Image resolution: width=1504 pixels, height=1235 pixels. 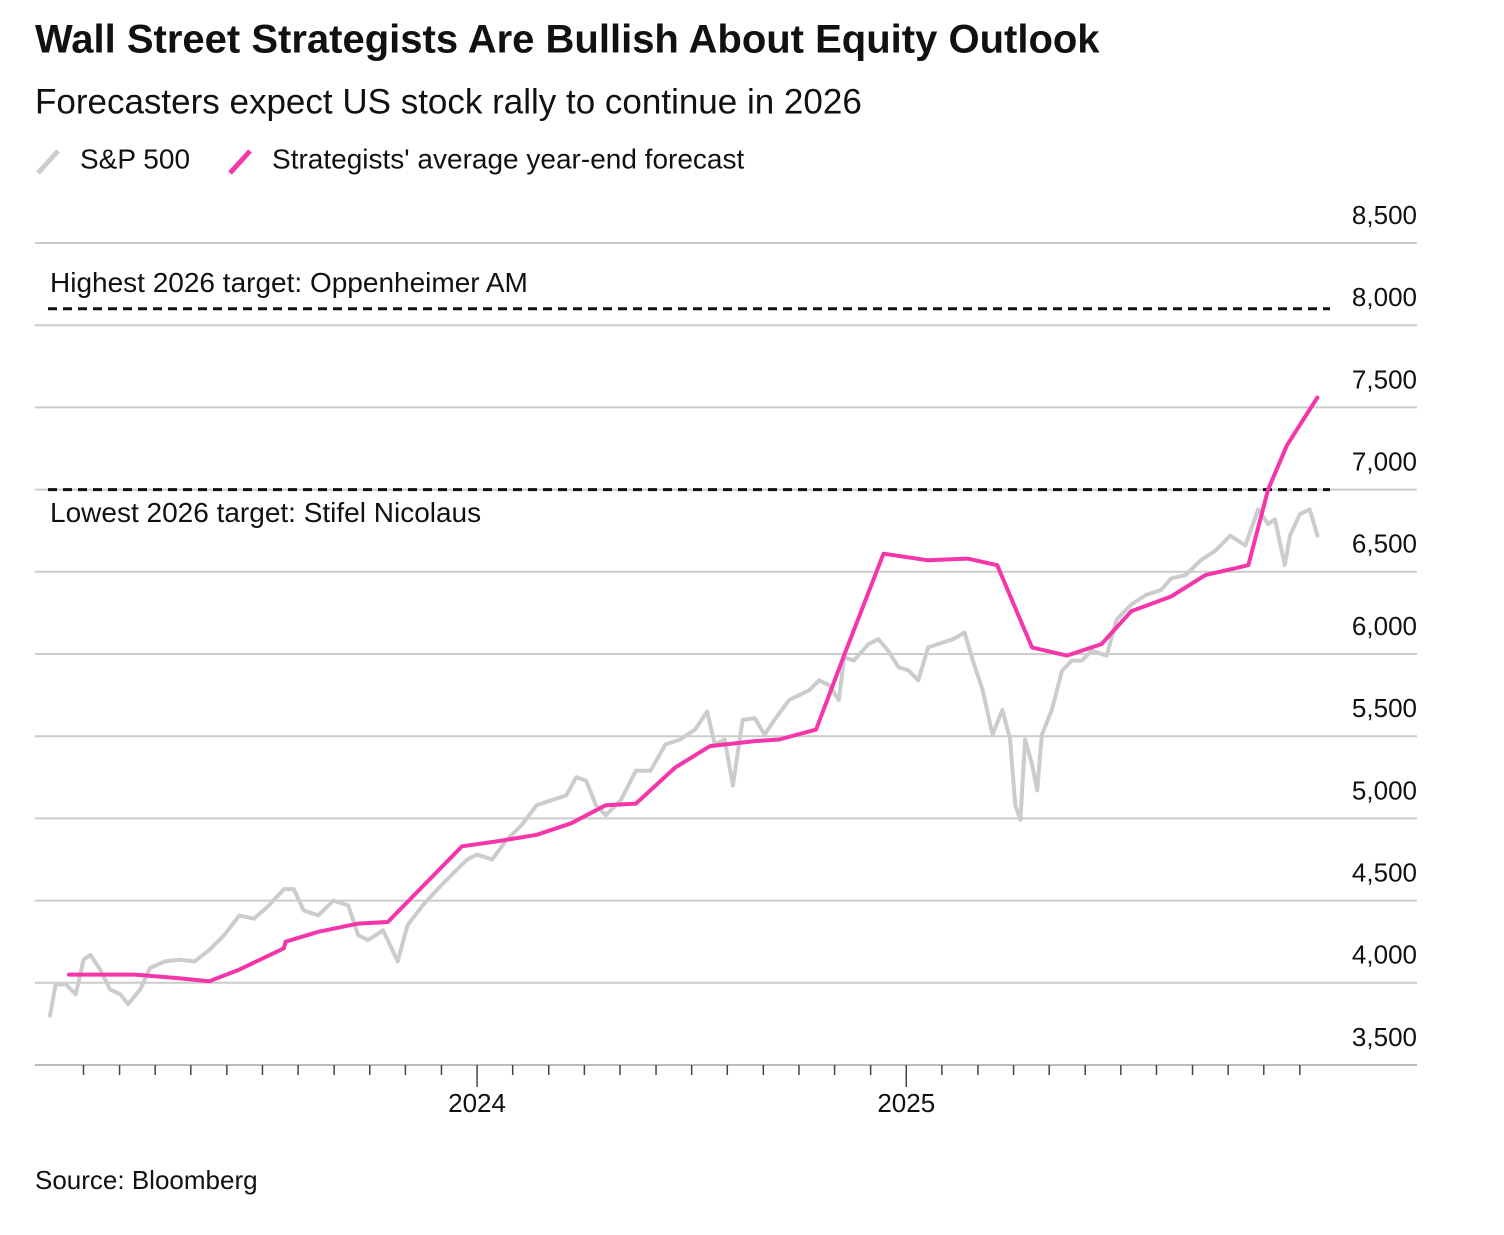 I want to click on legend-label: S&P 500, so click(x=135, y=158).